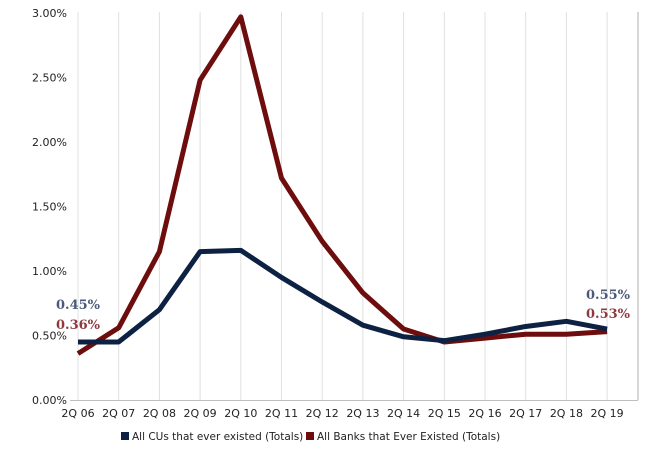  What do you see at coordinates (525, 413) in the screenshot?
I see `x-tick-label: 2Q 17` at bounding box center [525, 413].